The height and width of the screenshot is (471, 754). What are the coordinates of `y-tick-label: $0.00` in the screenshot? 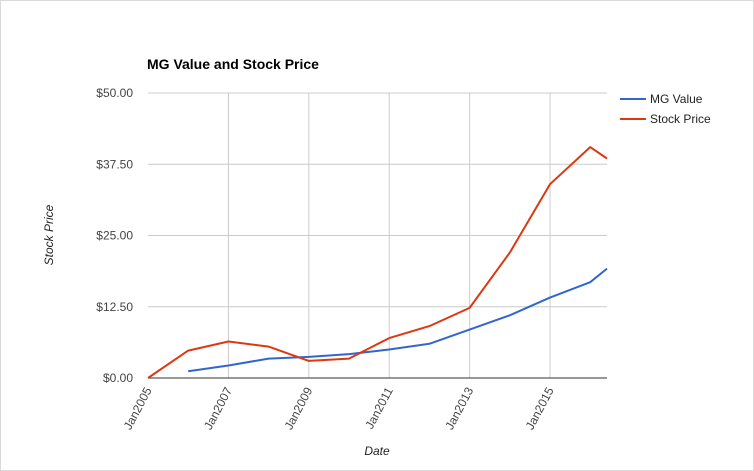 It's located at (118, 378).